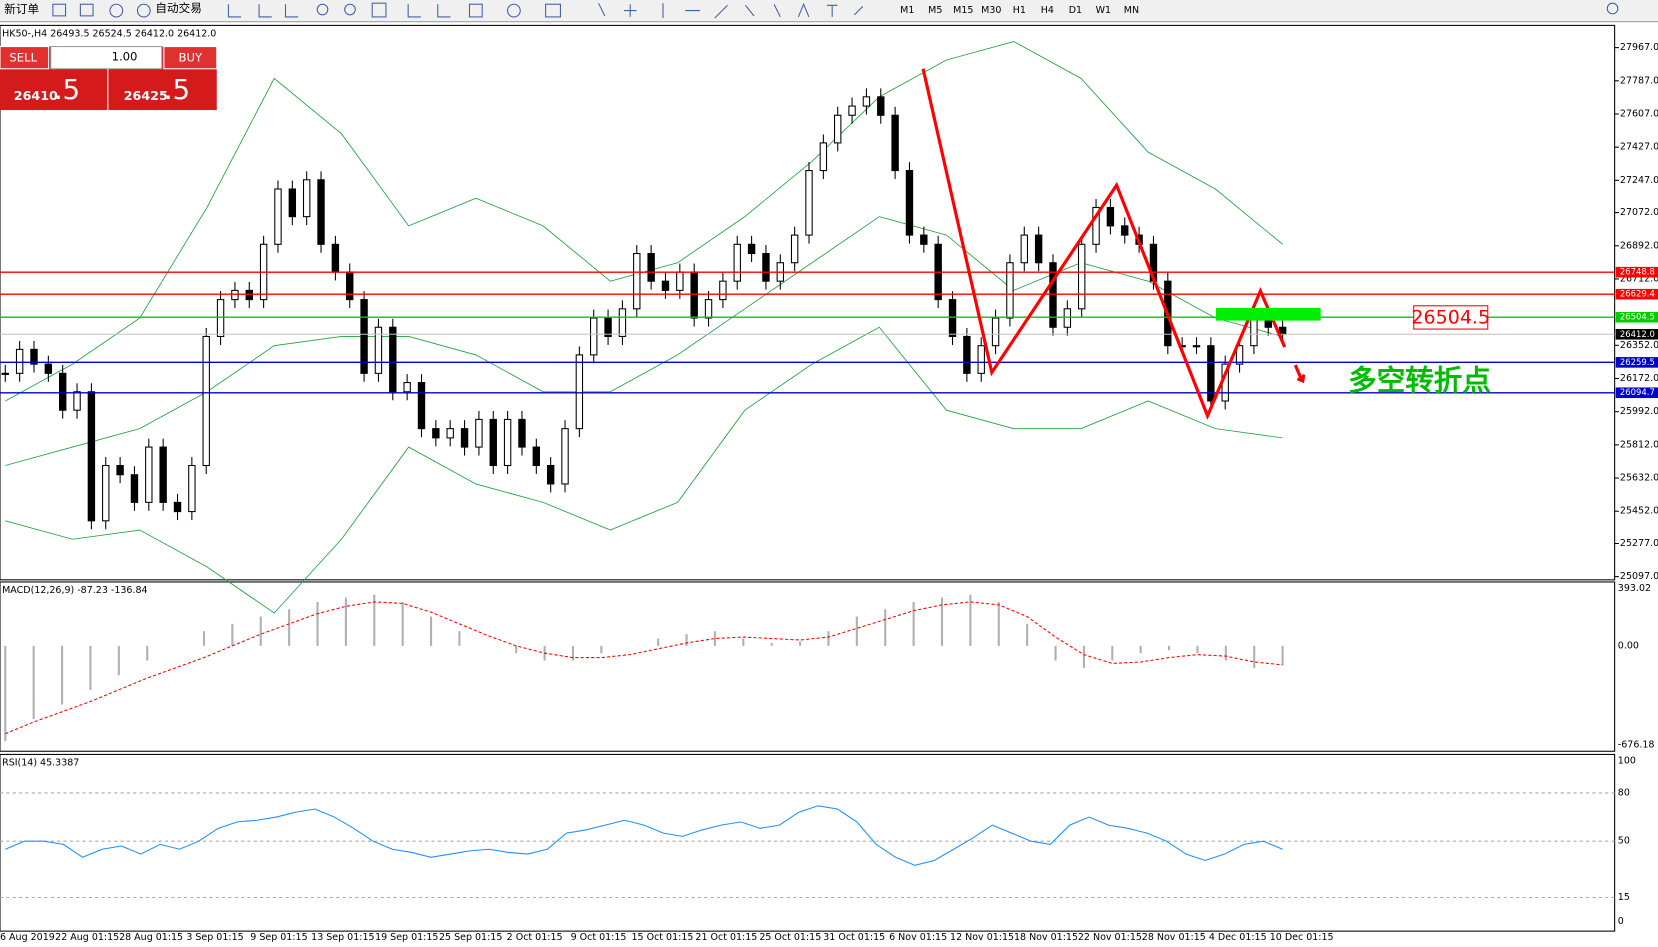 The width and height of the screenshot is (1658, 947). I want to click on x-tick-label: 2 Oct 01:15, so click(535, 937).